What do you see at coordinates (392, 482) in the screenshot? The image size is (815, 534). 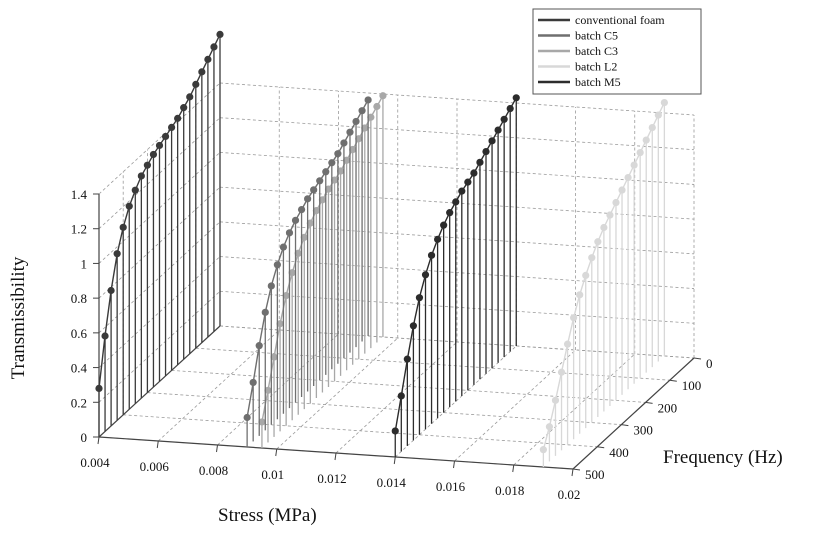 I see `x-tick-label: 0.014` at bounding box center [392, 482].